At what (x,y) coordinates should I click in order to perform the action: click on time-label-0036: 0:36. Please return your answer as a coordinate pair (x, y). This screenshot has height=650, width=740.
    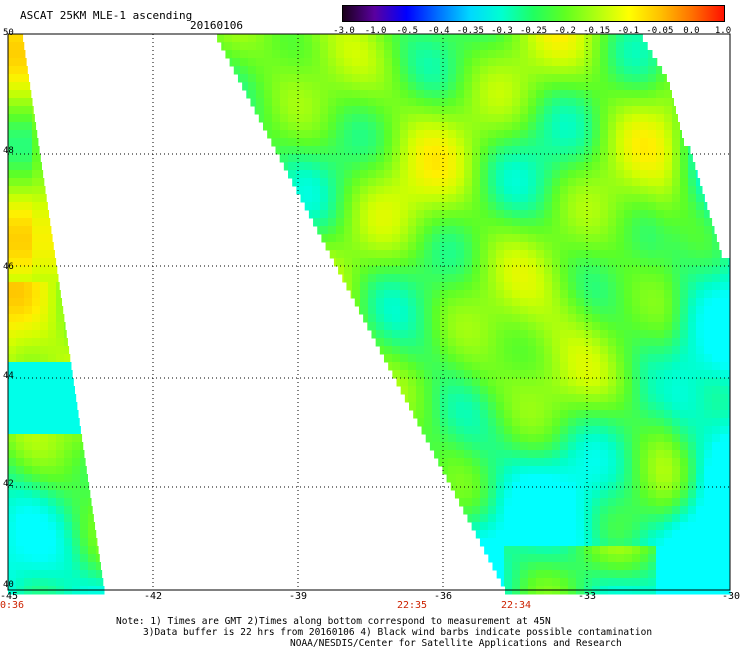
    Looking at the image, I should click on (12, 605).